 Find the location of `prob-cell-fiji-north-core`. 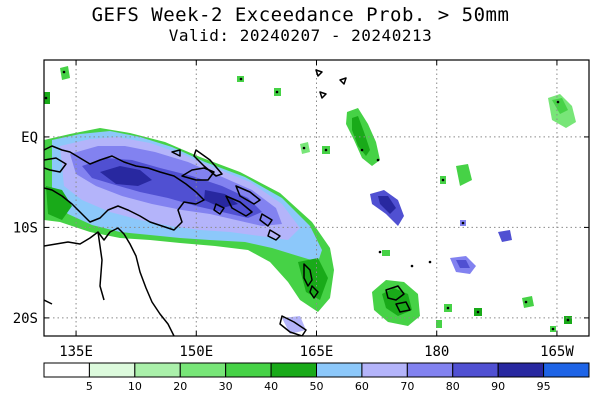

prob-cell-fiji-north-core is located at coordinates (387, 205).